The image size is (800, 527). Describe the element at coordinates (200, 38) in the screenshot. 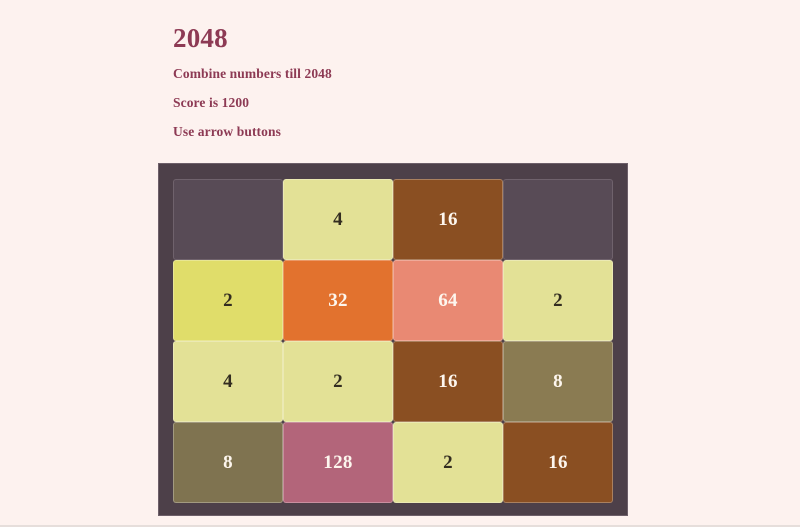

I see `page-title: 2048` at that location.